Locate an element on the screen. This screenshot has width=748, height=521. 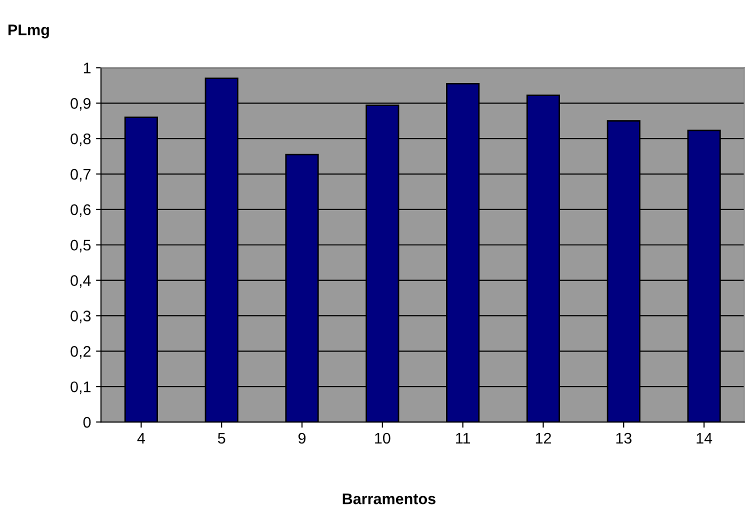
y-tick-label: 1 is located at coordinates (87, 68).